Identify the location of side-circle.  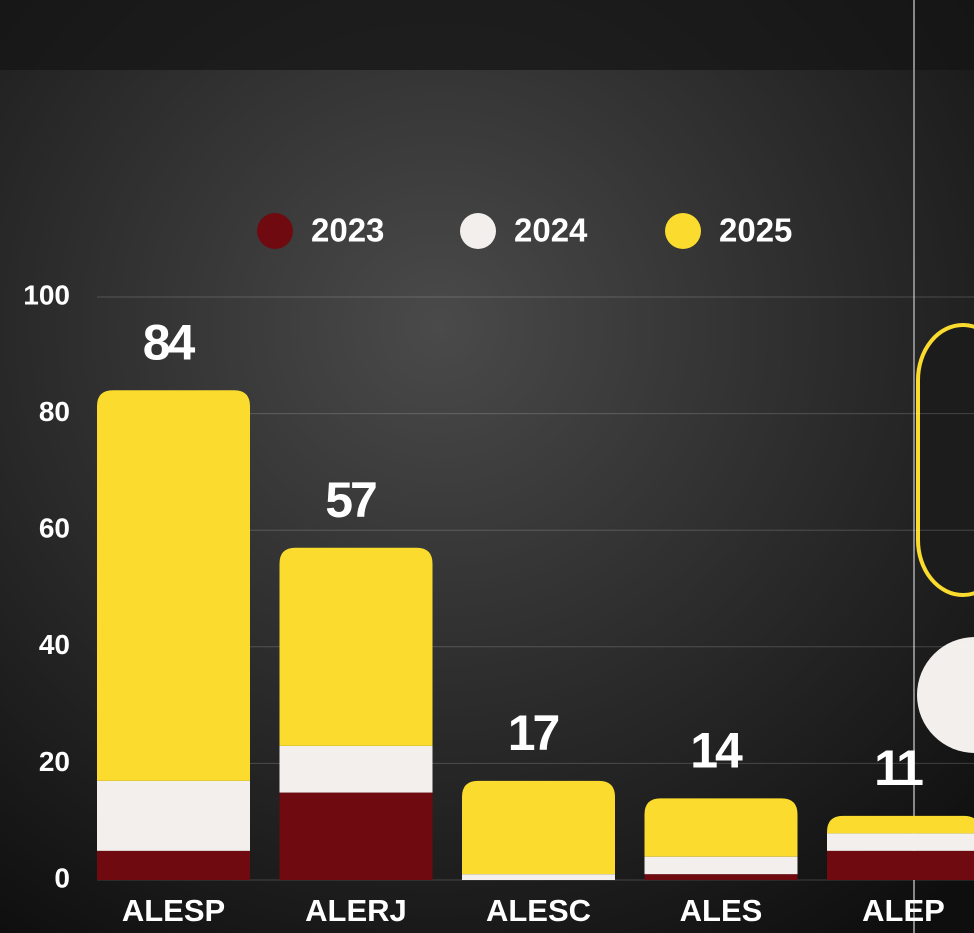
(945, 695).